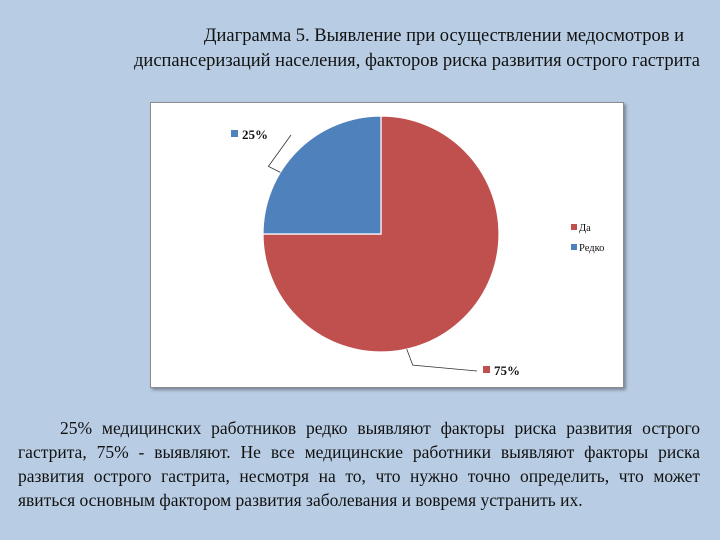  Describe the element at coordinates (507, 370) in the screenshot. I see `data-label-1: 75%` at that location.